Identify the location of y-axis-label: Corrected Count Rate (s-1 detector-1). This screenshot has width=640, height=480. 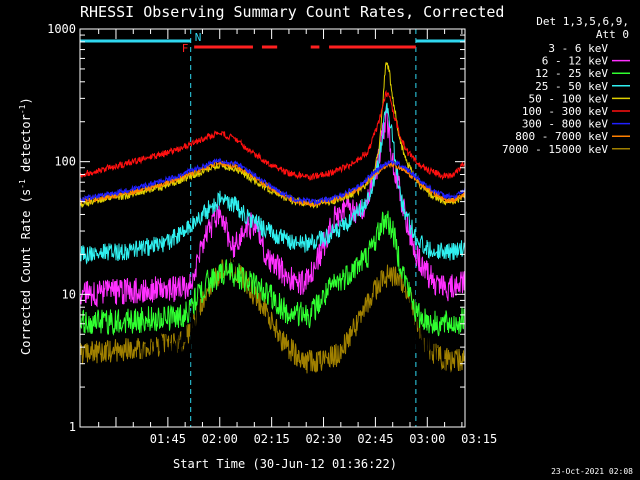
(25, 226).